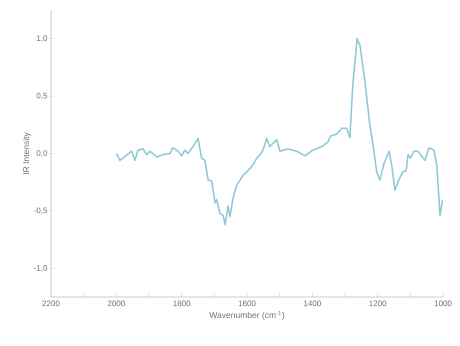 The width and height of the screenshot is (460, 346). I want to click on y-tick-label: -0,5, so click(41, 211).